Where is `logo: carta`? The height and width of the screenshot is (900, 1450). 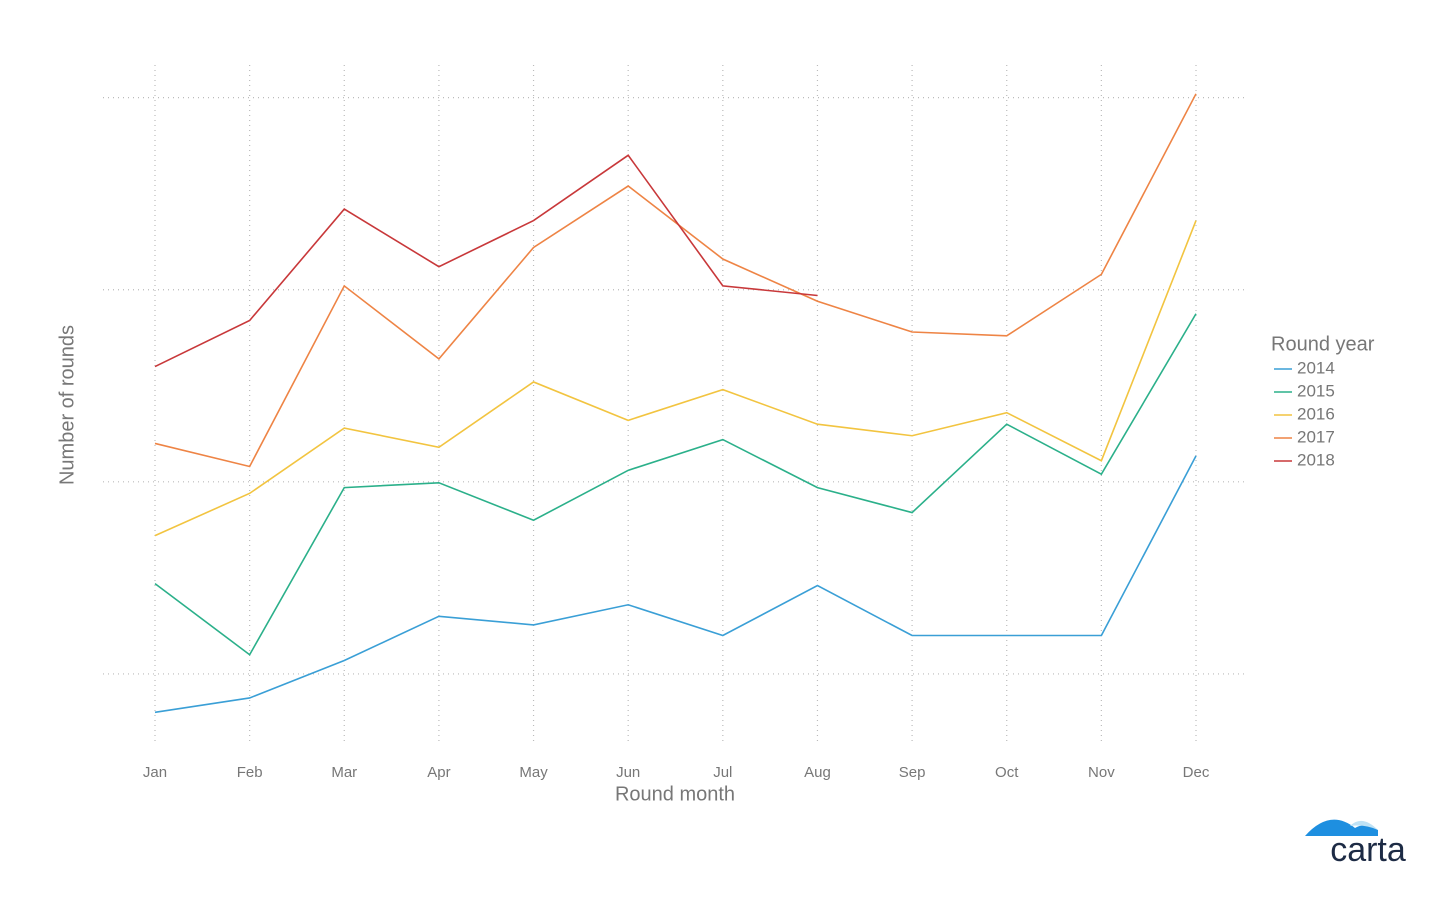 logo: carta is located at coordinates (1355, 844).